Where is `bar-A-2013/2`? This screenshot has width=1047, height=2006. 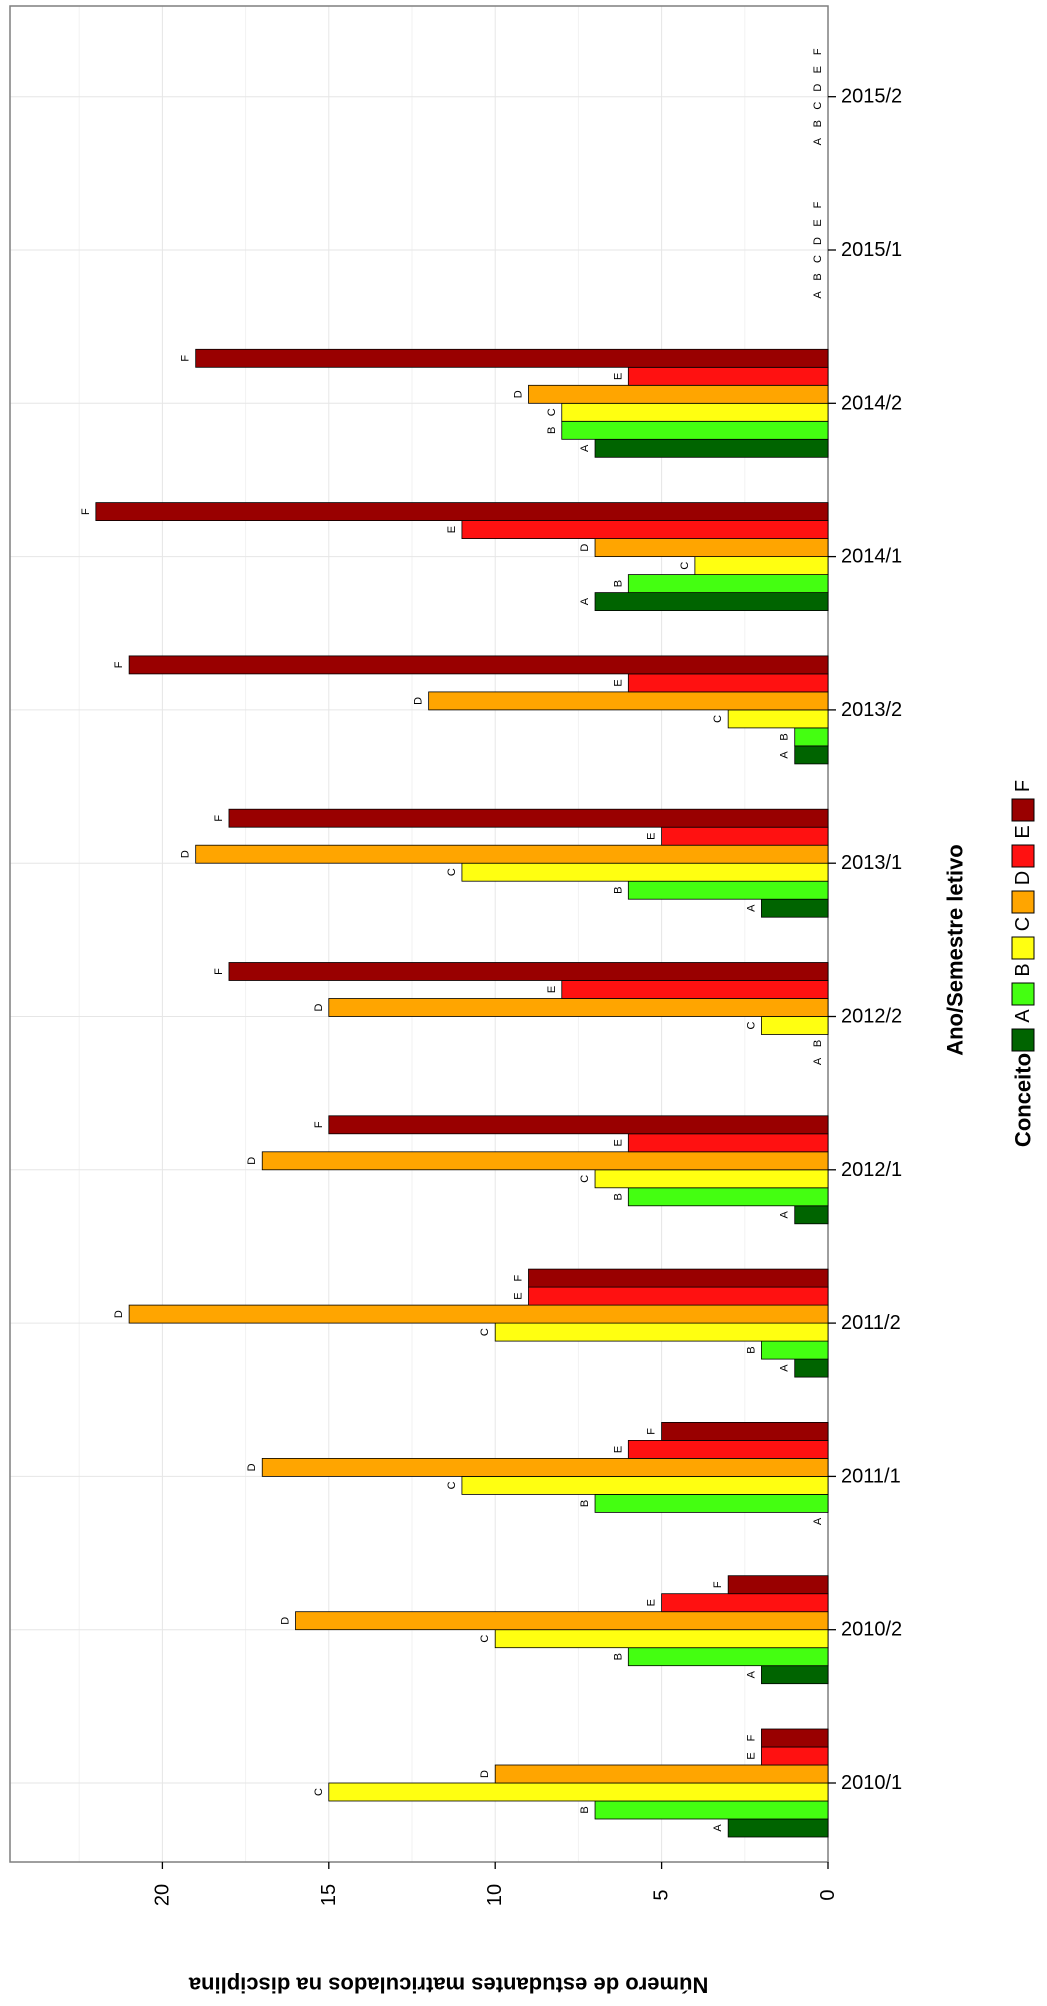 bar-A-2013/2 is located at coordinates (811, 755).